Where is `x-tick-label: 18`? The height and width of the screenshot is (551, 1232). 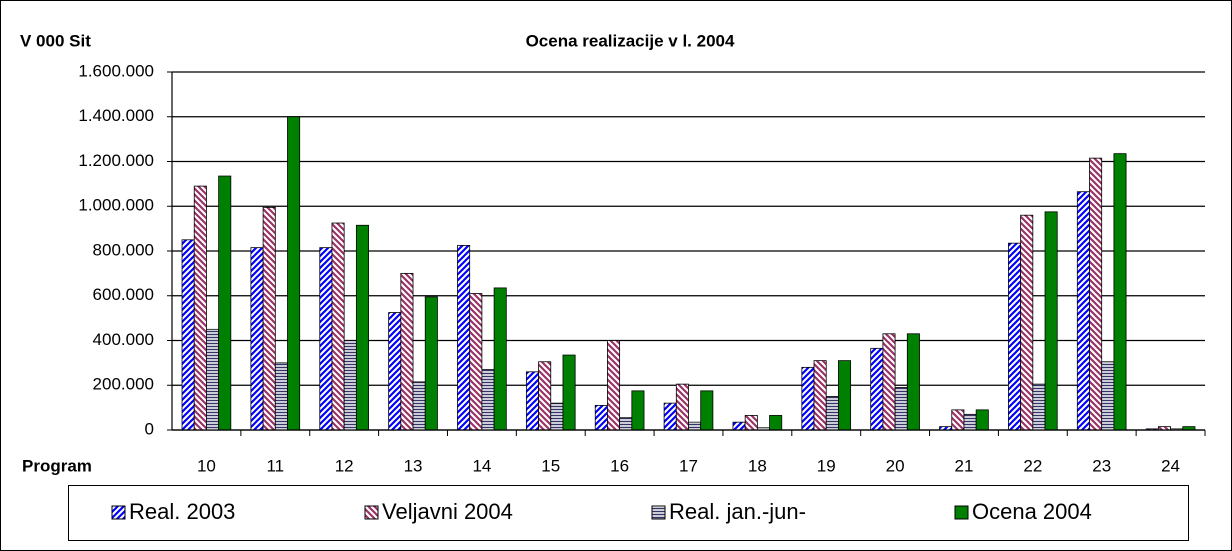
x-tick-label: 18 is located at coordinates (757, 465).